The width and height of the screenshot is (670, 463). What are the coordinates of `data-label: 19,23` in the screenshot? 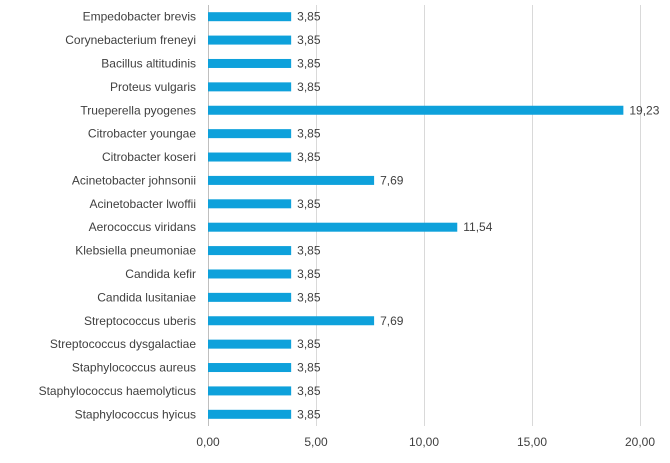 It's located at (644, 110).